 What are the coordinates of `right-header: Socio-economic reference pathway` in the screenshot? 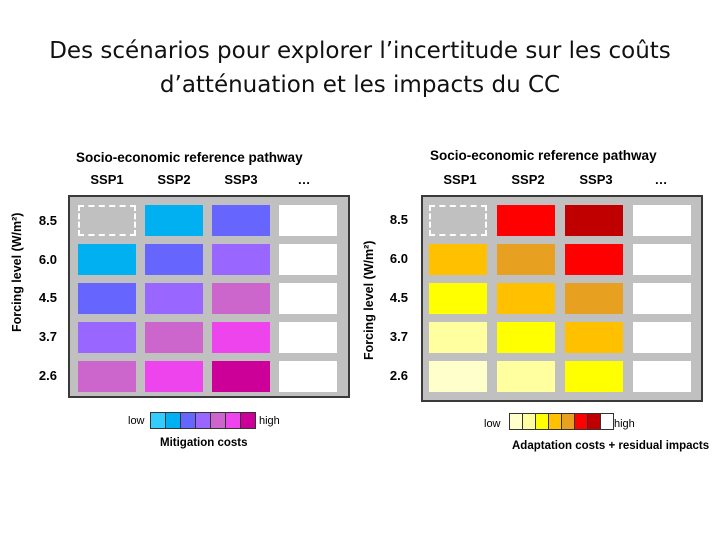 It's located at (543, 155).